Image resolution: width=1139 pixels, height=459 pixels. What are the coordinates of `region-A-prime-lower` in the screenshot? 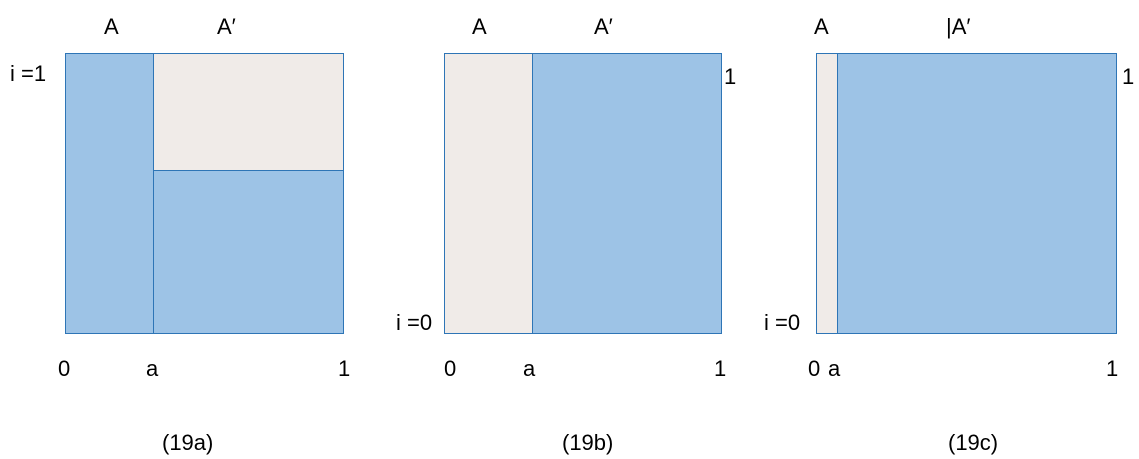 It's located at (248, 252).